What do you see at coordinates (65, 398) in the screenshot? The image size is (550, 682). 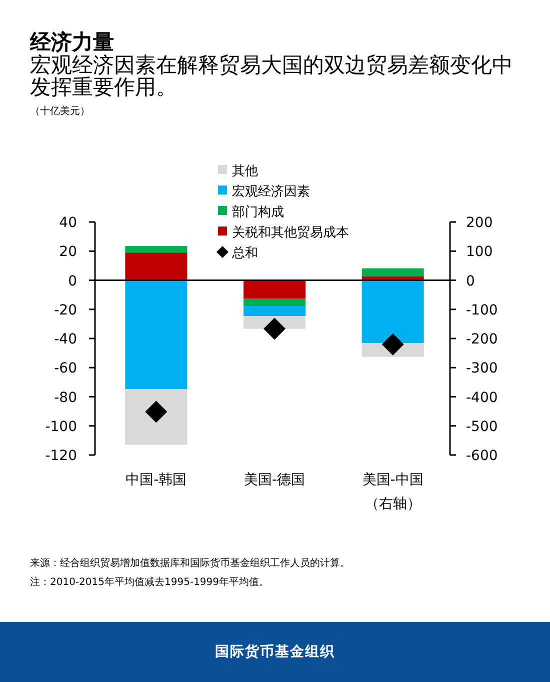 I see `y-tick-label: -80` at bounding box center [65, 398].